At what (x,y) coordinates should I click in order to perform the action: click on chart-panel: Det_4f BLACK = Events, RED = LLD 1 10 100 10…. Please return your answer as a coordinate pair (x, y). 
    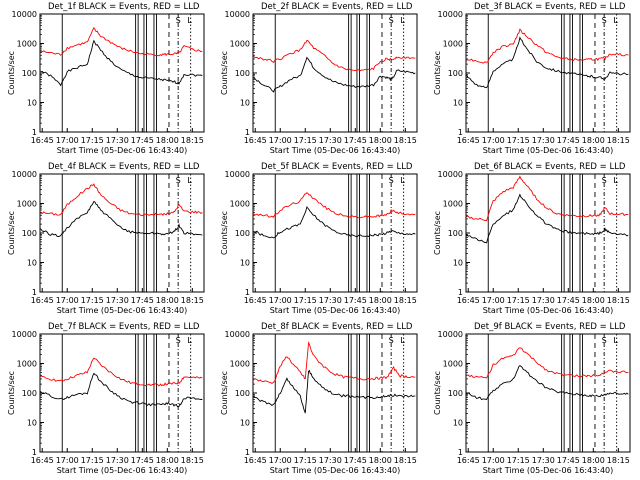
    Looking at the image, I should click on (106, 238).